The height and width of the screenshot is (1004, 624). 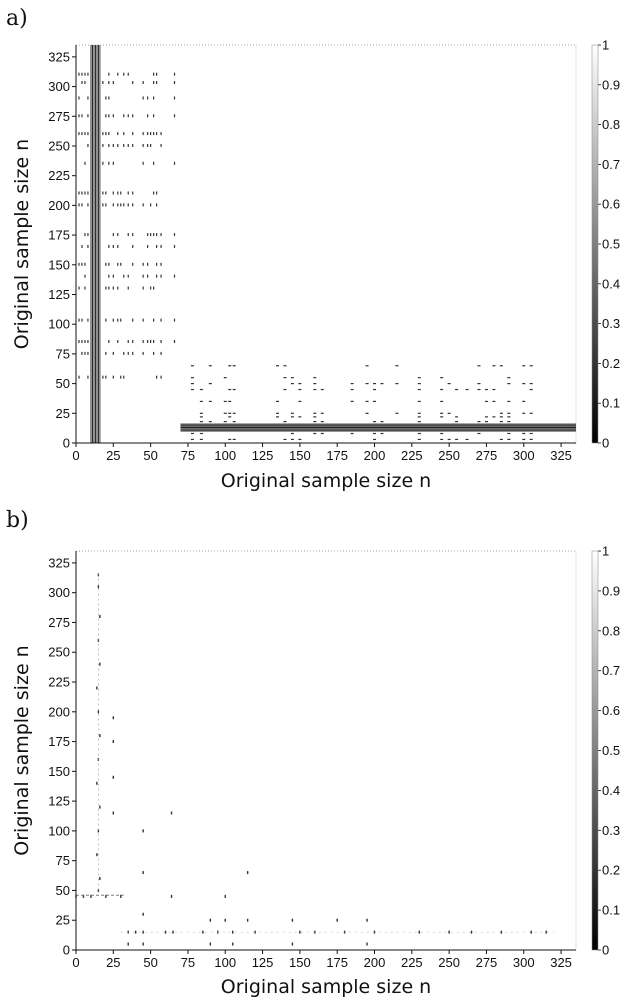 I want to click on x-tick-label: 275, so click(x=487, y=455).